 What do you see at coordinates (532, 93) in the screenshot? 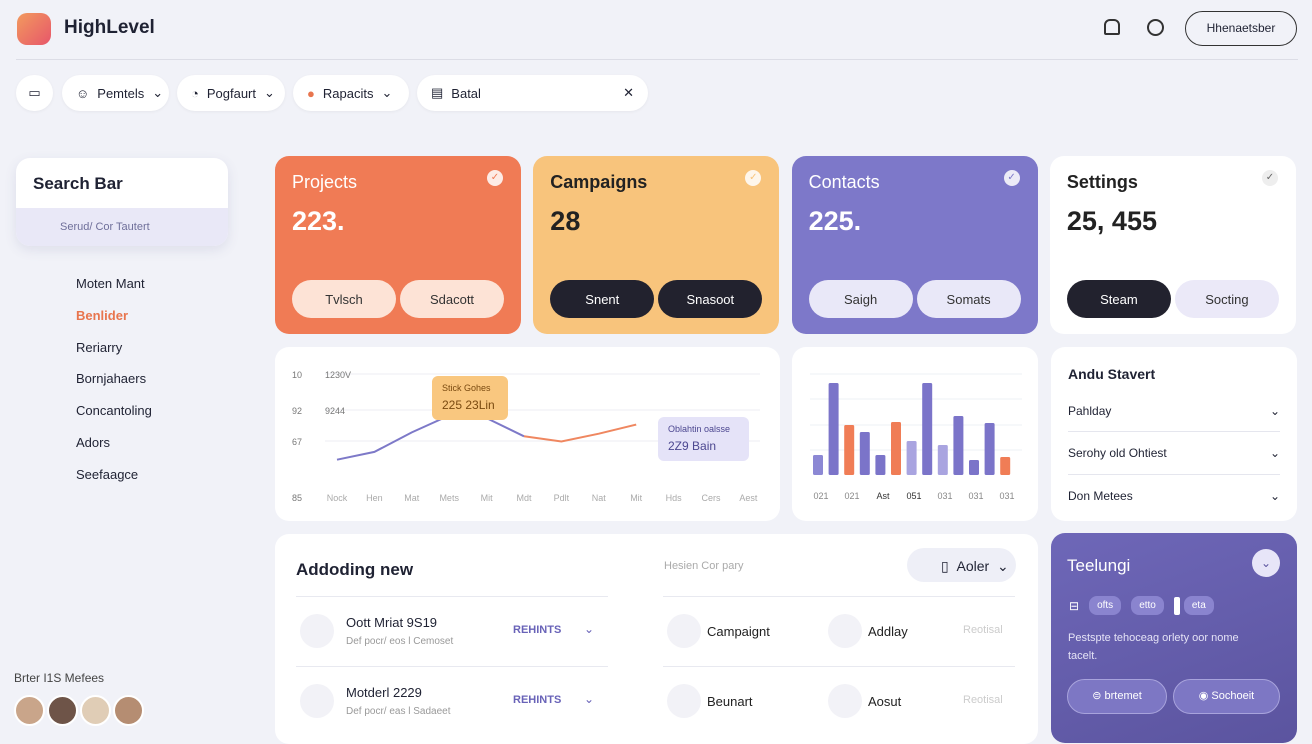
I see `search: ▤ Batal ✕` at bounding box center [532, 93].